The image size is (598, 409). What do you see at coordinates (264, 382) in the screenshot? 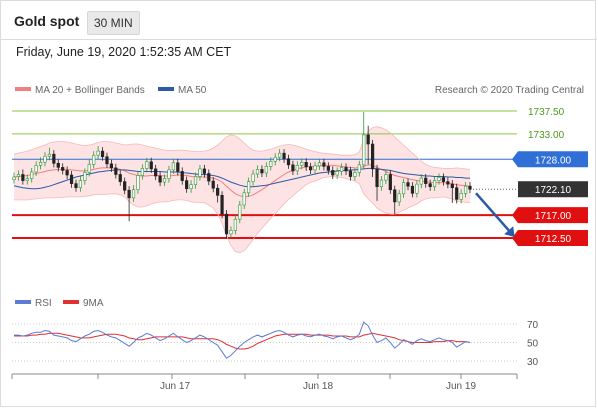
I see `time-axis: Jun 17 Jun 18 Jun 19` at bounding box center [264, 382].